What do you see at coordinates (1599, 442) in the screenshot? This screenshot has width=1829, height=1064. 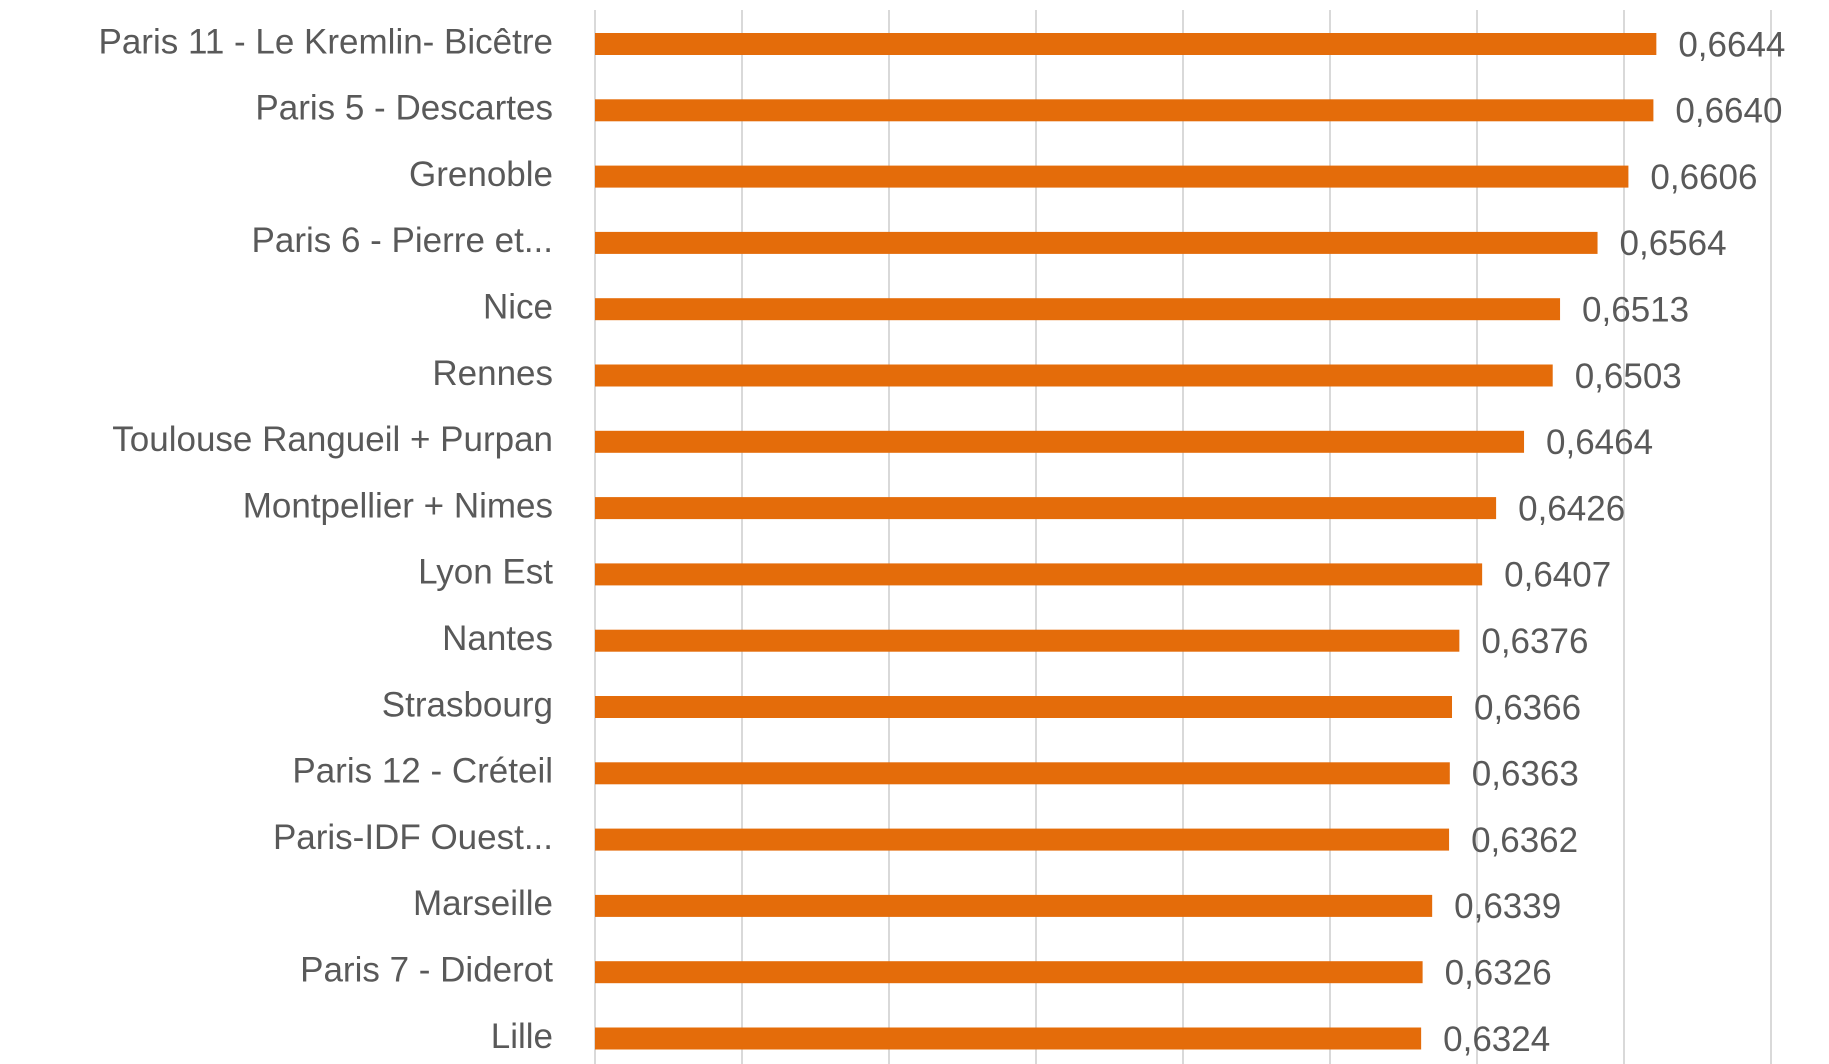 I see `data-label: 0,6464` at bounding box center [1599, 442].